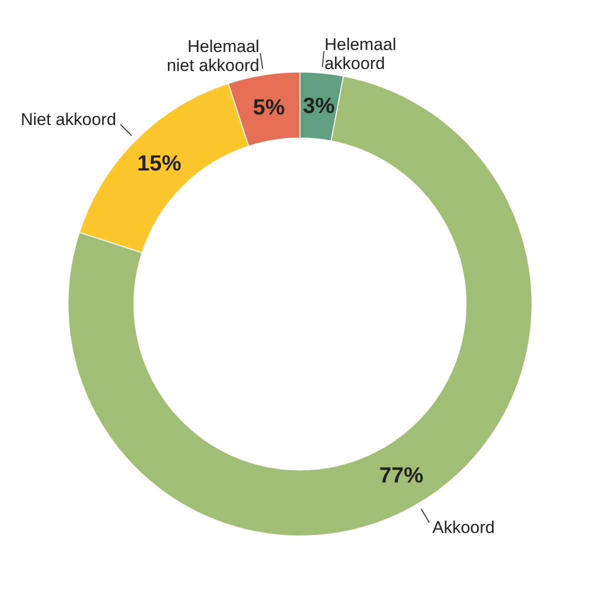 The width and height of the screenshot is (600, 608). Describe the element at coordinates (360, 54) in the screenshot. I see `slice-label: Helemaal akkoord` at that location.